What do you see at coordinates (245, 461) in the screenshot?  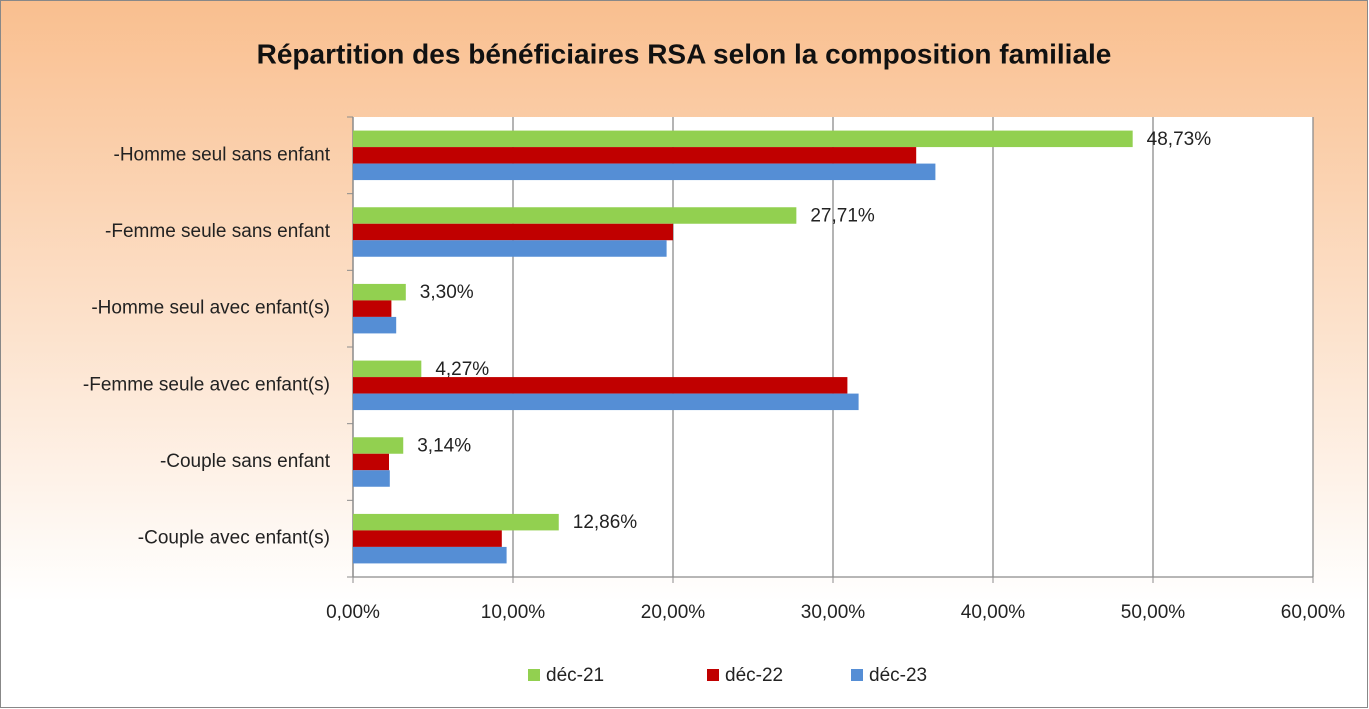 I see `y-tick-label: -Couple sans enfant` at bounding box center [245, 461].